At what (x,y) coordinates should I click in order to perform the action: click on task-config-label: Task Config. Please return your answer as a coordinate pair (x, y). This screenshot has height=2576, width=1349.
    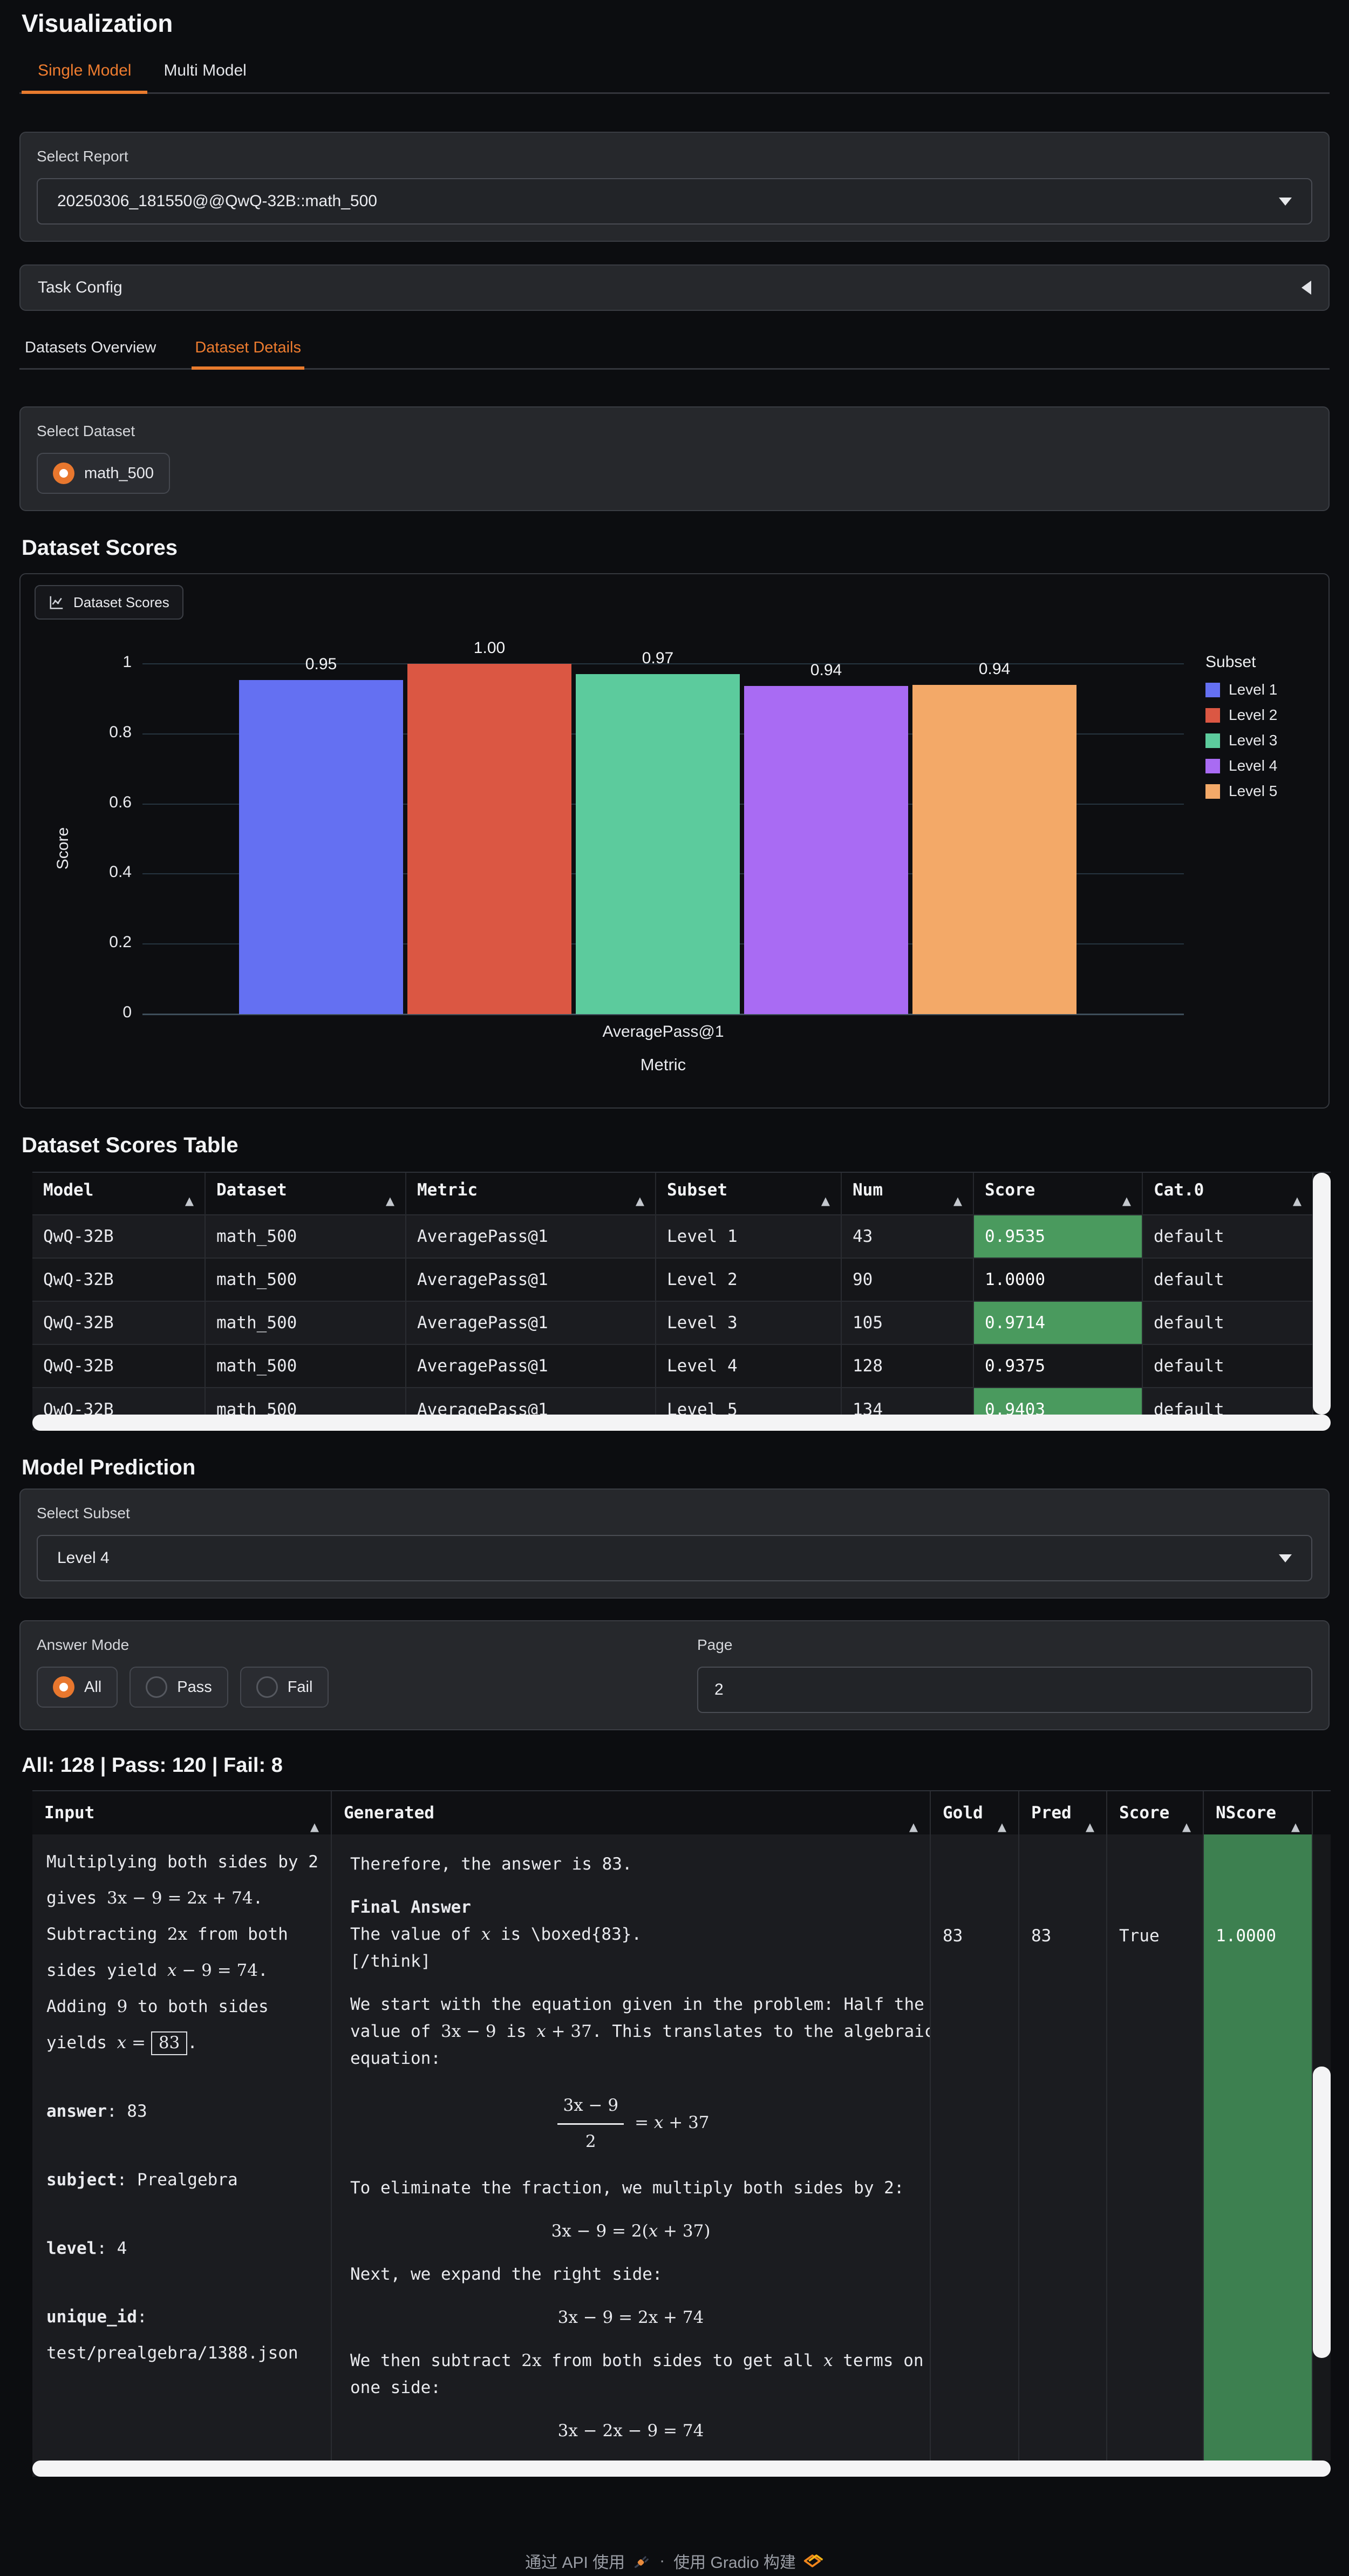
    Looking at the image, I should click on (80, 287).